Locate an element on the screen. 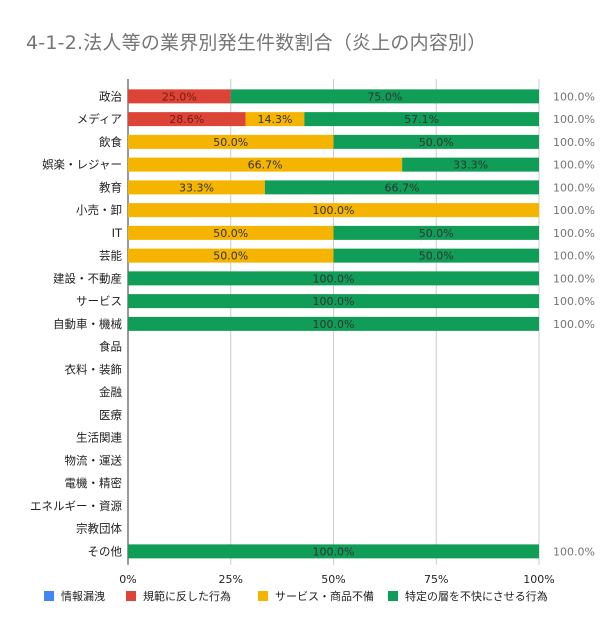 The image size is (600, 621). category-label: メディア is located at coordinates (99, 119).